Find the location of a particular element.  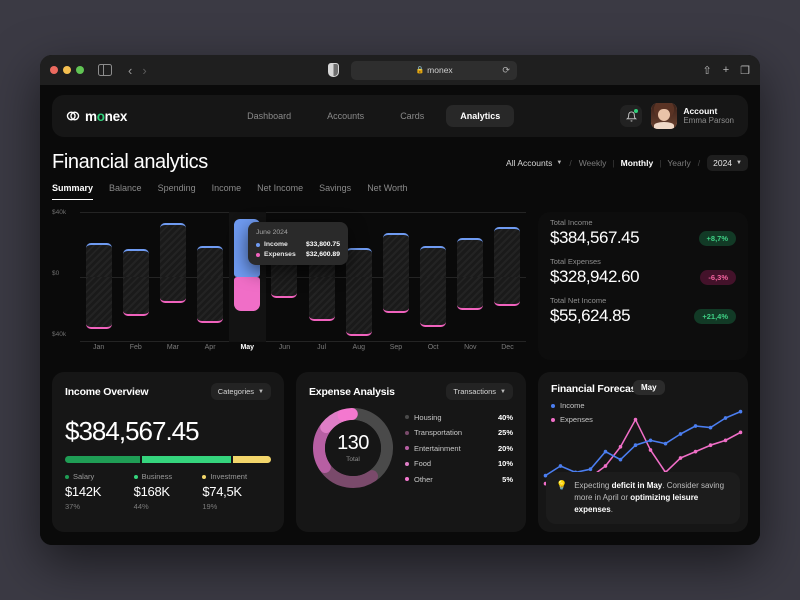

donut-segment-housing is located at coordinates (370, 444).